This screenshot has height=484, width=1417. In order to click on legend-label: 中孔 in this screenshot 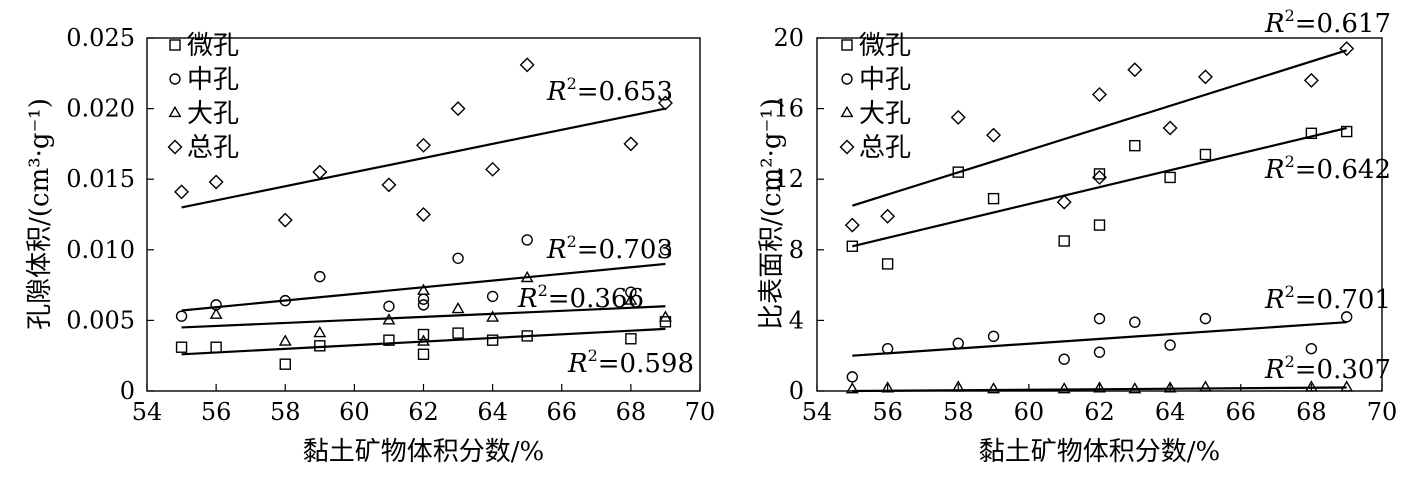, I will do `click(885, 80)`.